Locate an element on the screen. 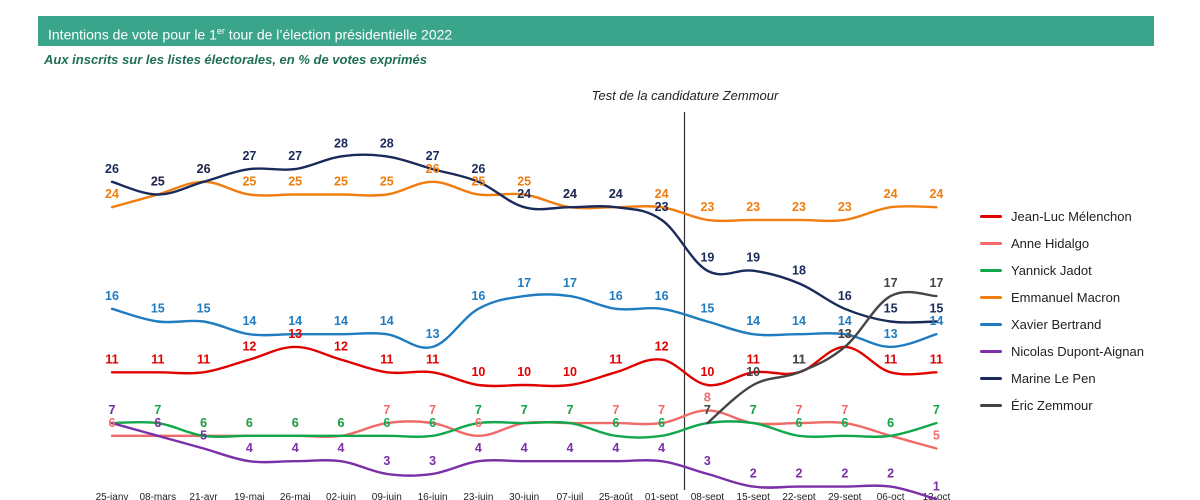  legend-item: Marine Le Pen is located at coordinates (1080, 378).